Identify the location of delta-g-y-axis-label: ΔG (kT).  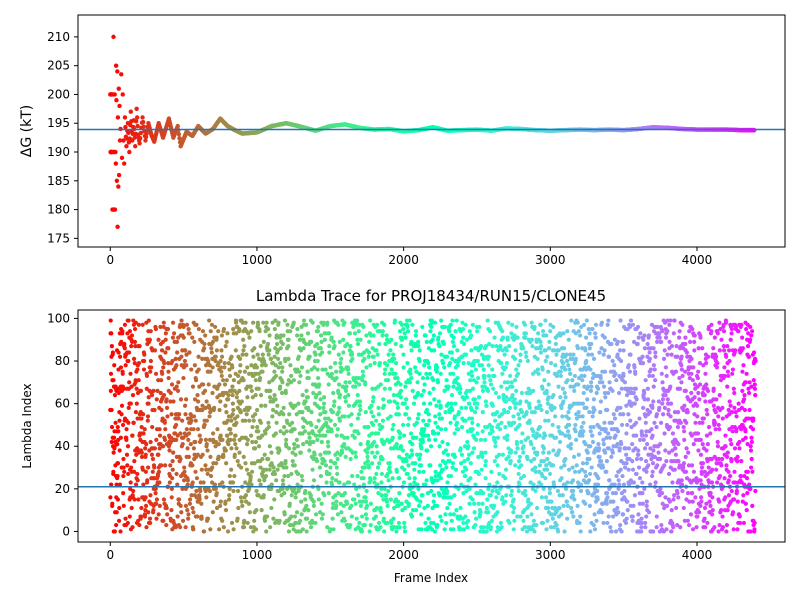
(27, 131).